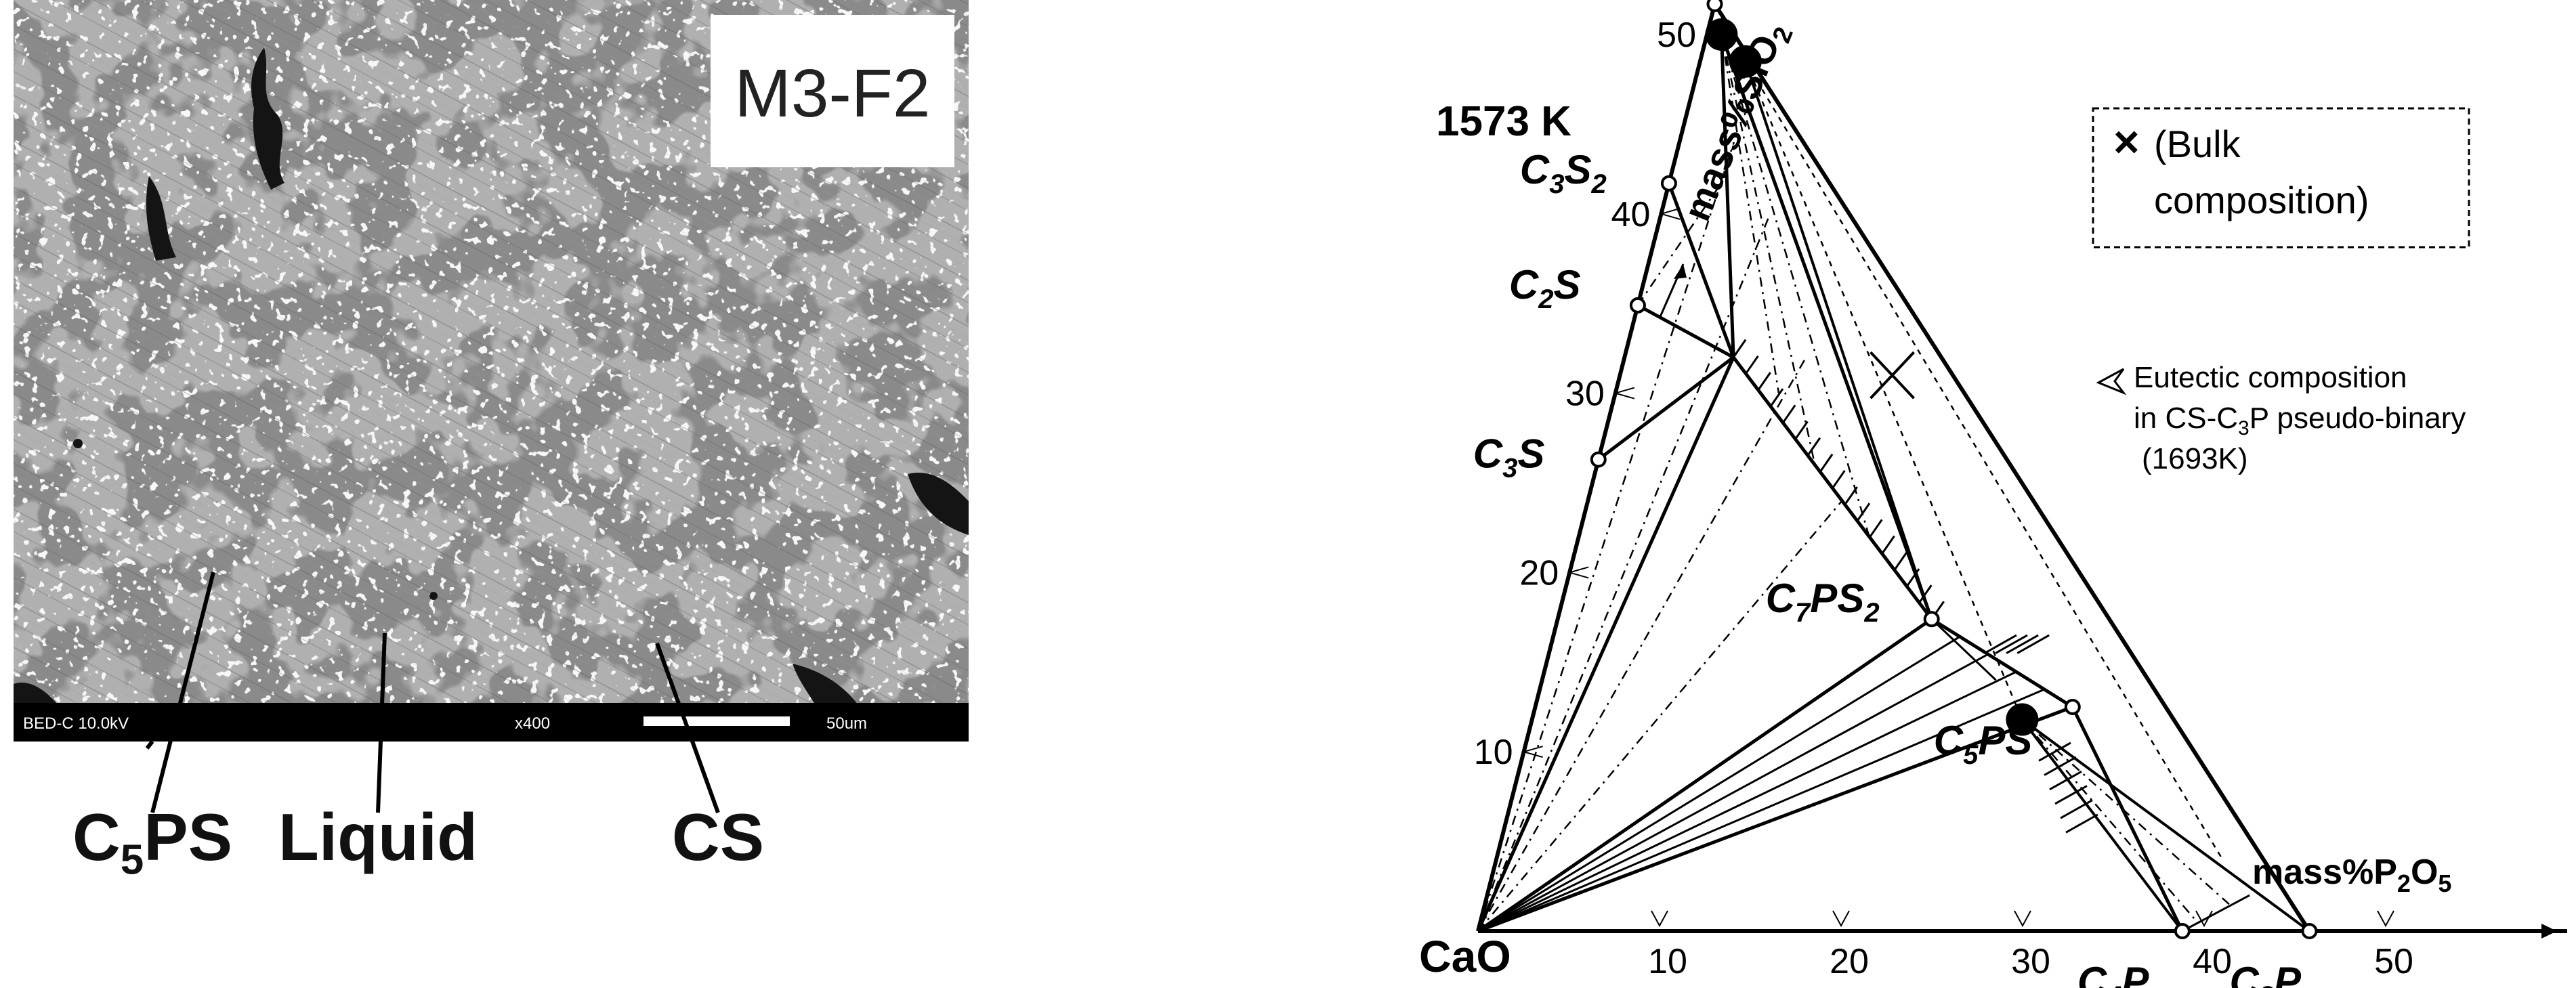 This screenshot has height=988, width=2576. Describe the element at coordinates (1983, 744) in the screenshot. I see `compound-label-c5ps: C5PS` at that location.